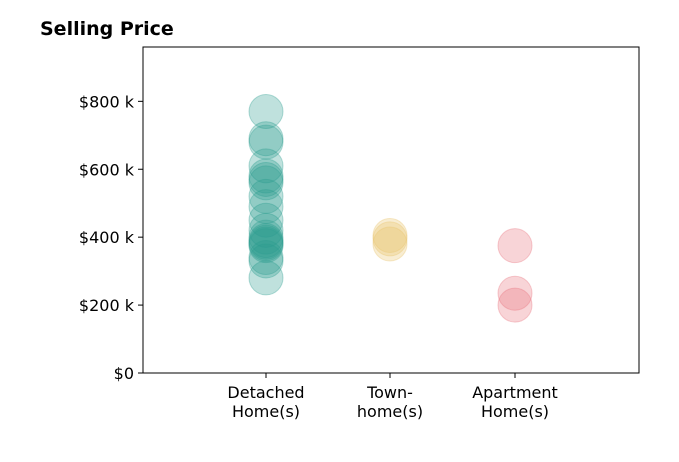 This screenshot has width=679, height=462. I want to click on y-tick-label: $800 k, so click(107, 101).